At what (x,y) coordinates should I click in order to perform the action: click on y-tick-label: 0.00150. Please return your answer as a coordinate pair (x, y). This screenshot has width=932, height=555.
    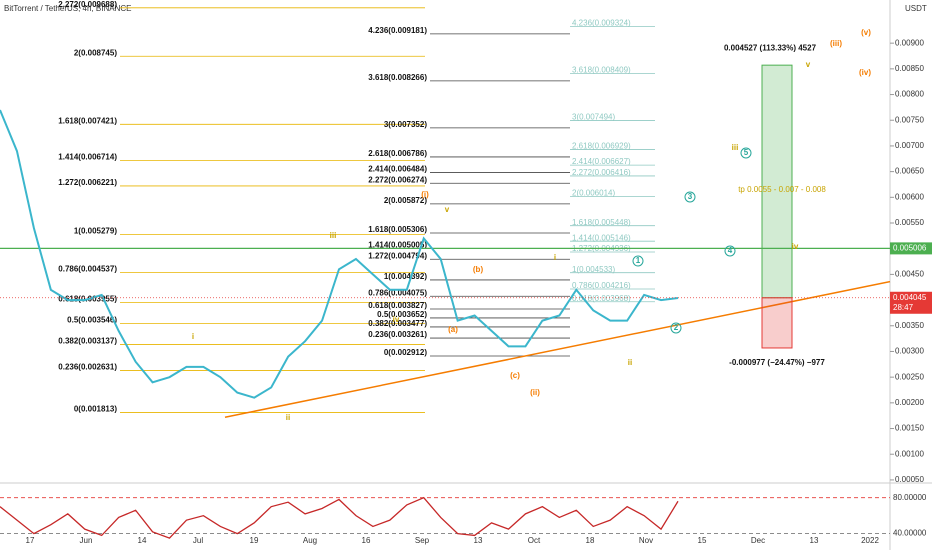
    Looking at the image, I should click on (909, 428).